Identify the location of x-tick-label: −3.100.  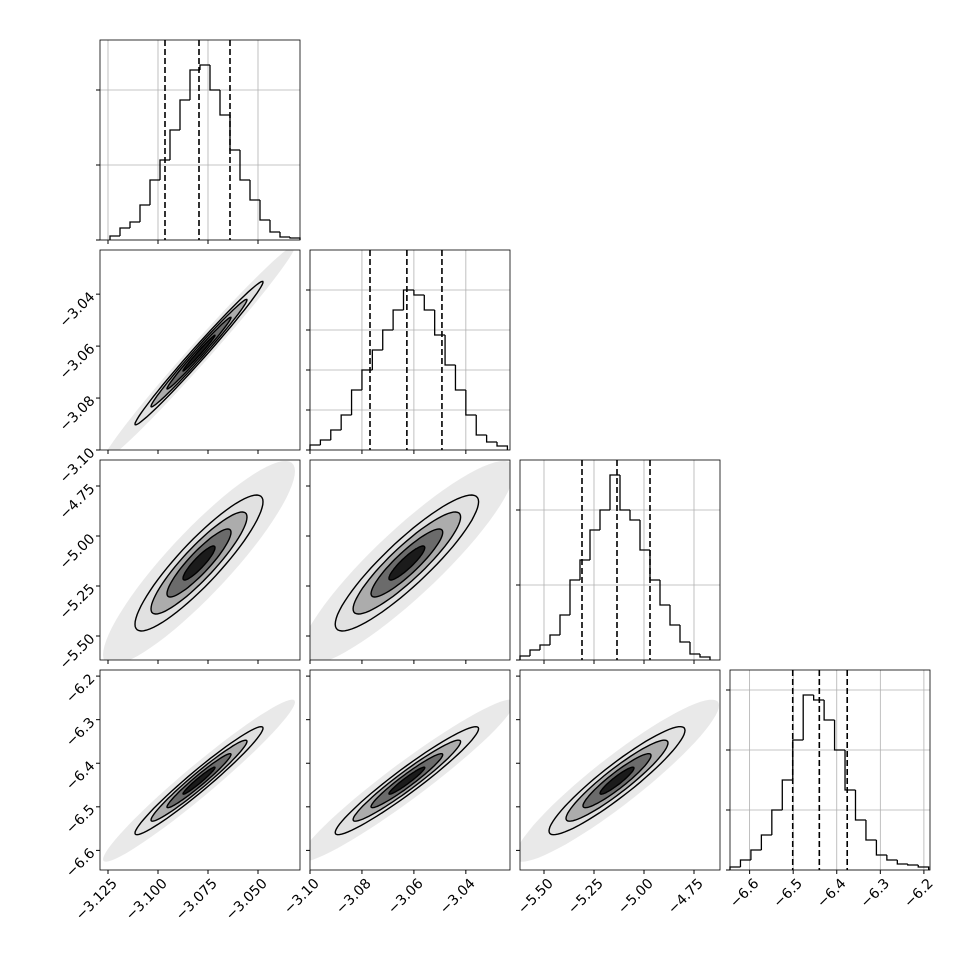
(147, 900).